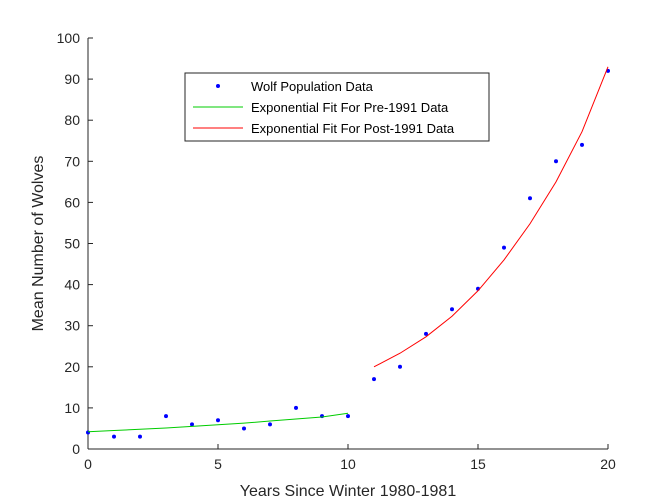  I want to click on y-tick-label: 0, so click(76, 449).